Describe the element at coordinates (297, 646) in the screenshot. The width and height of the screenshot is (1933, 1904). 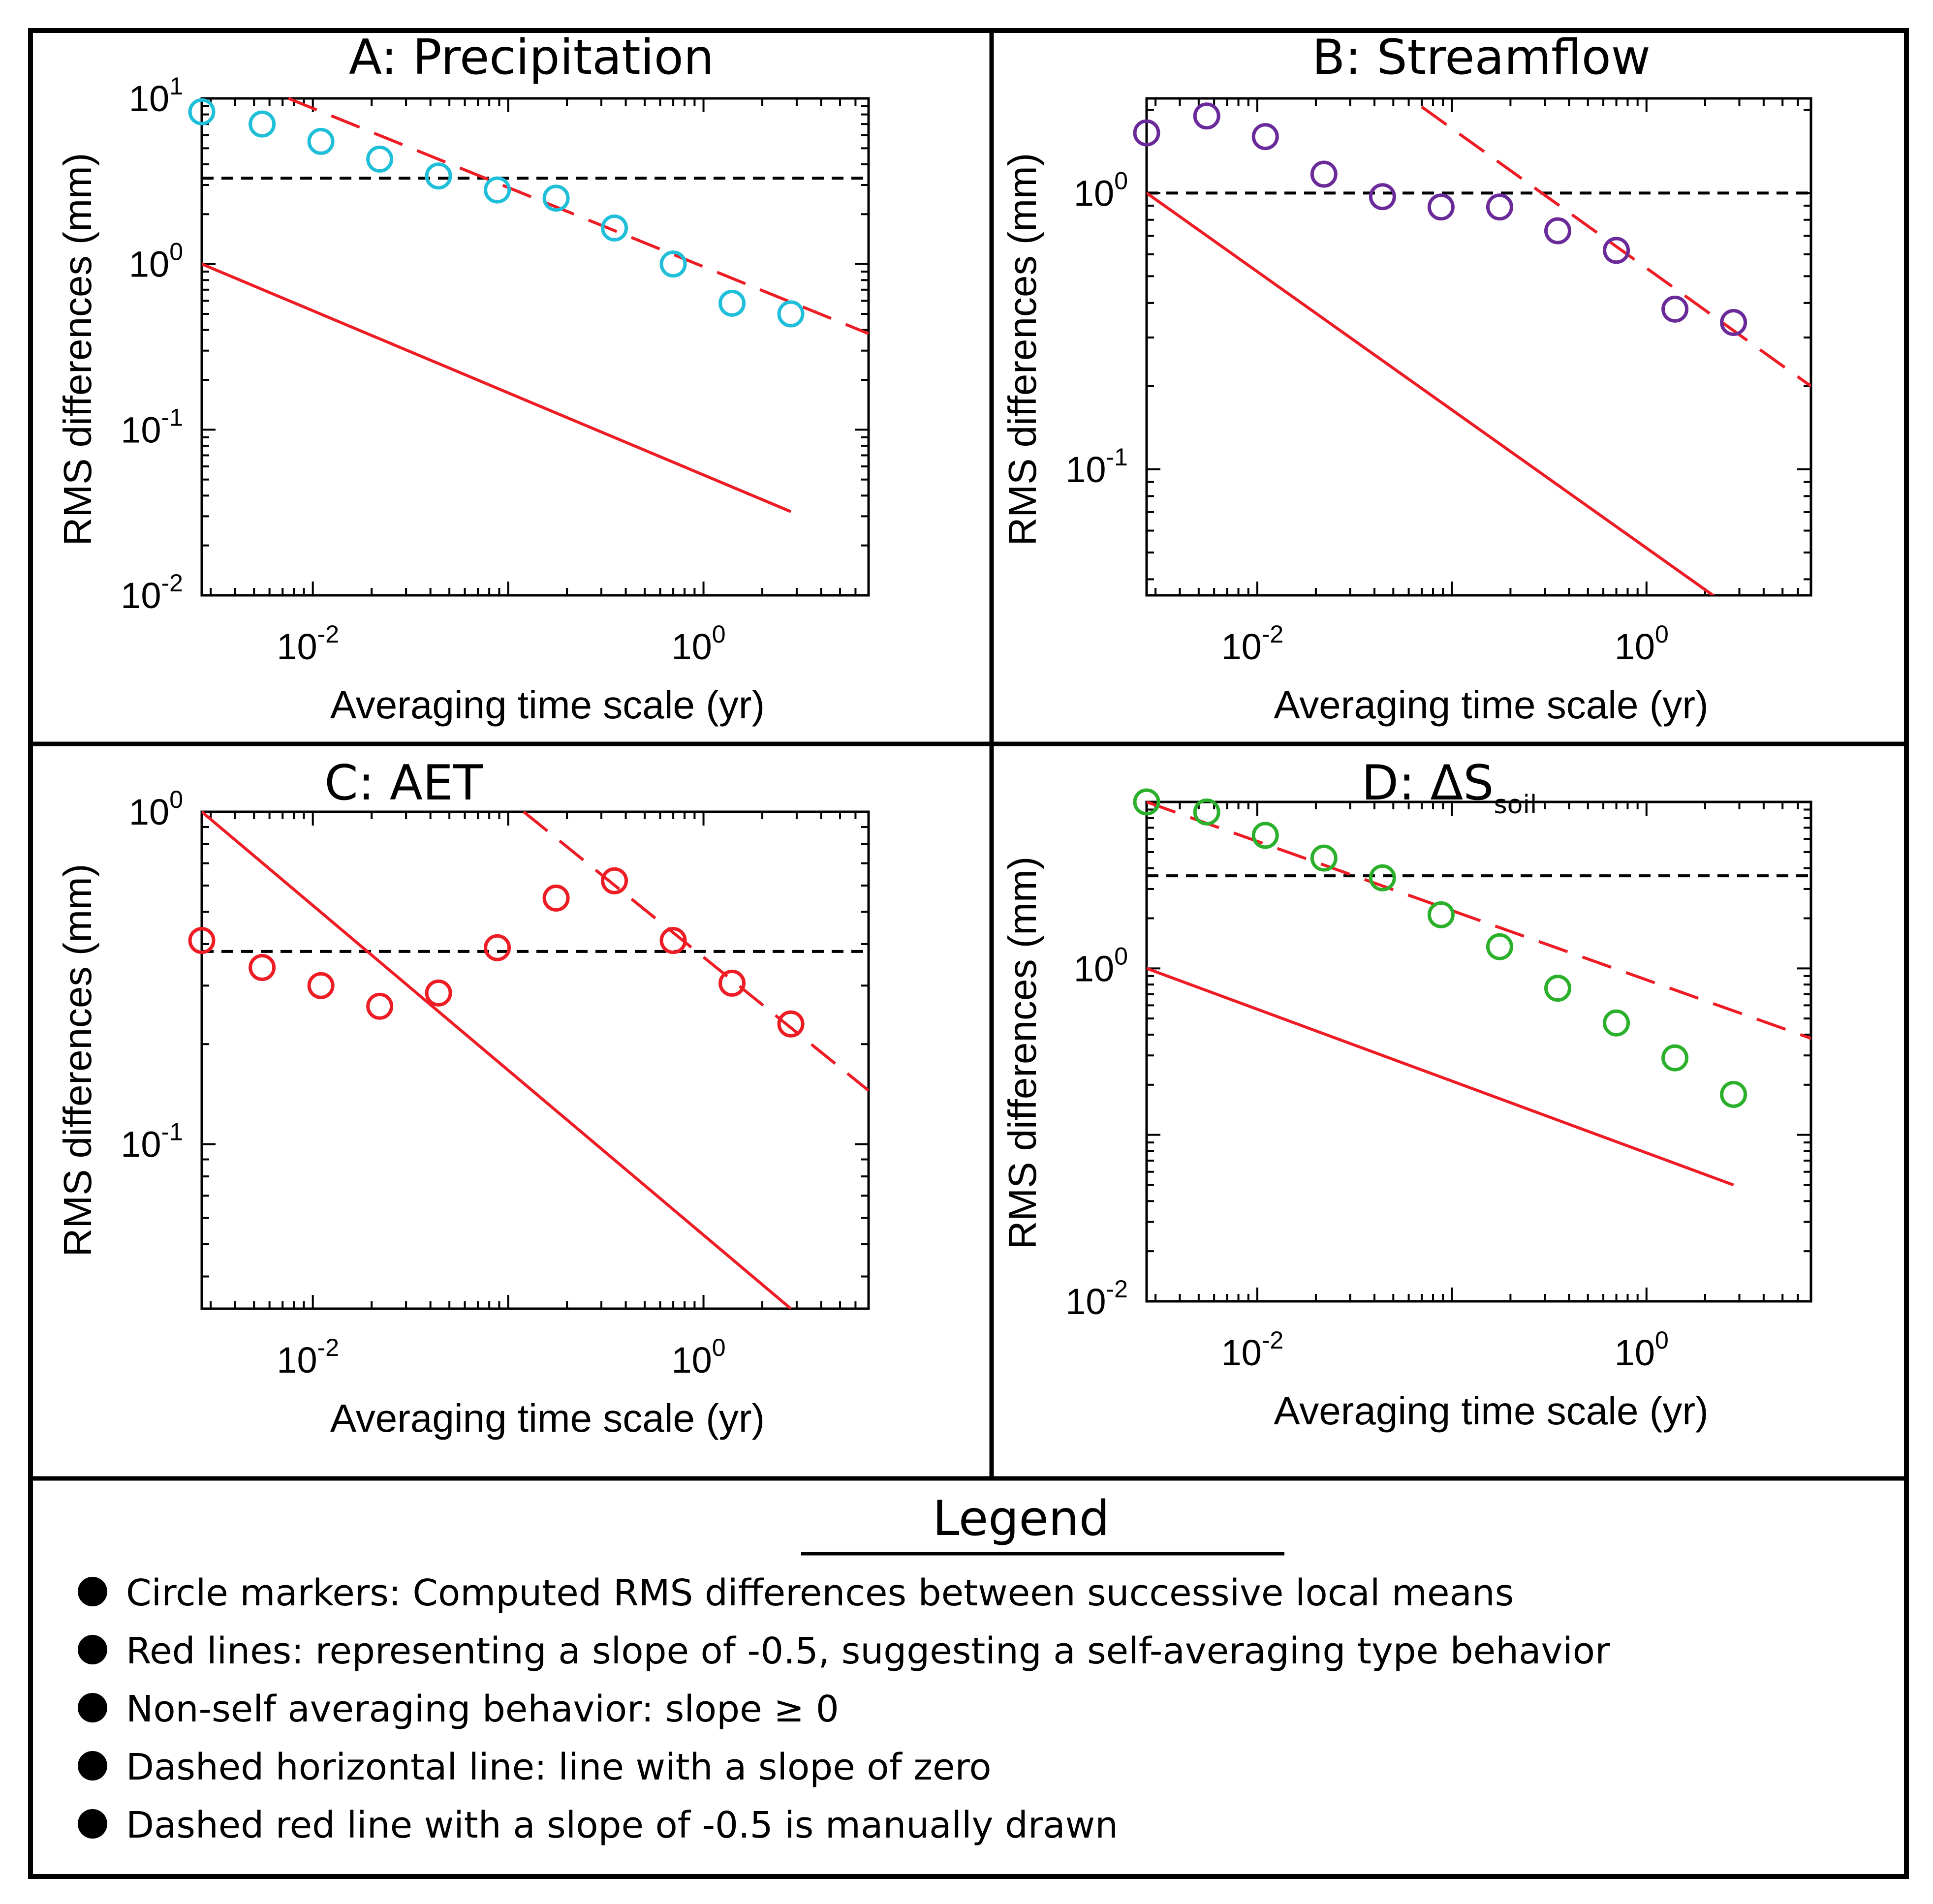
I see `panel-a-x-tick-base: 10` at that location.